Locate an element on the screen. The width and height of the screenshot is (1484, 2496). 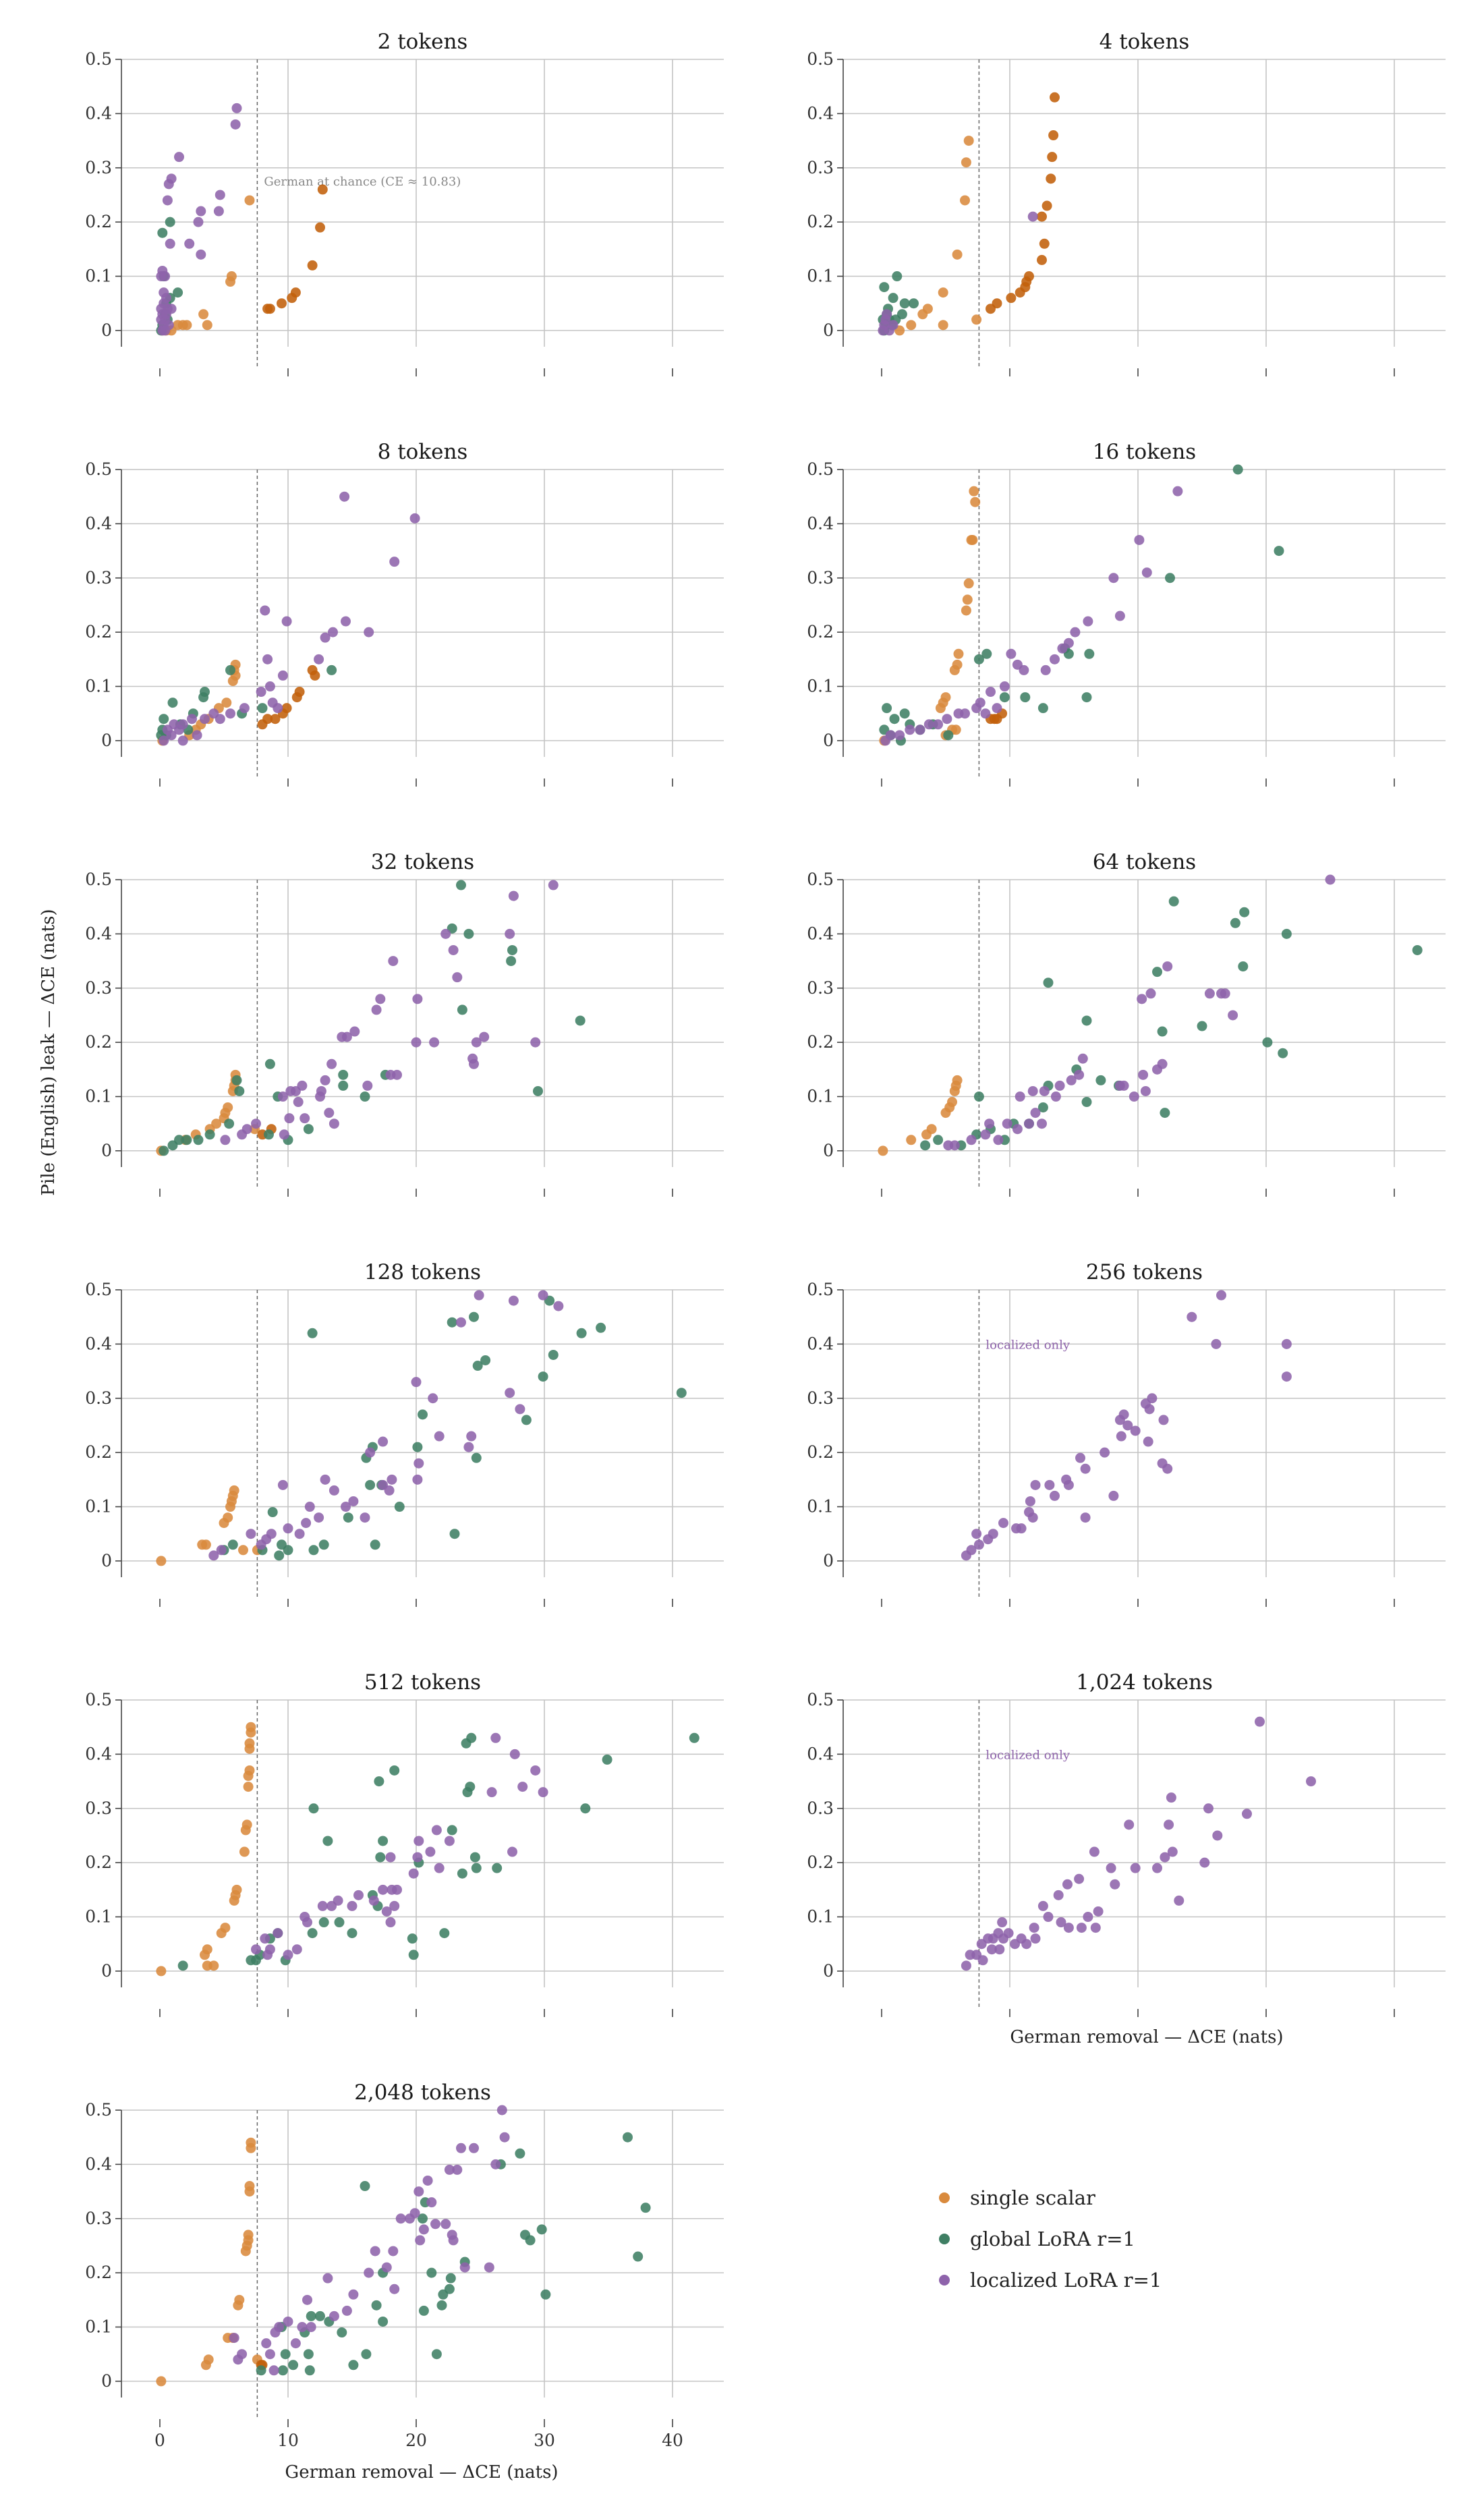
panel-512-tokens: 0 0.1 0.2 0.3 0.4 0.5 512 tokens is located at coordinates (405, 1843).